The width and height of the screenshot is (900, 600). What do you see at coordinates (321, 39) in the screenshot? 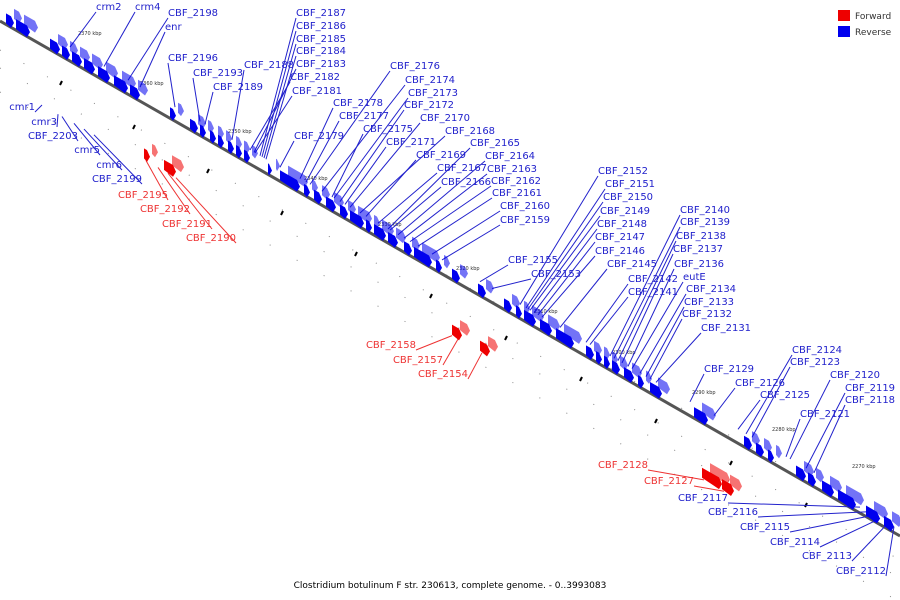
I see `reverse-gene-label: CBF_2185` at bounding box center [321, 39].